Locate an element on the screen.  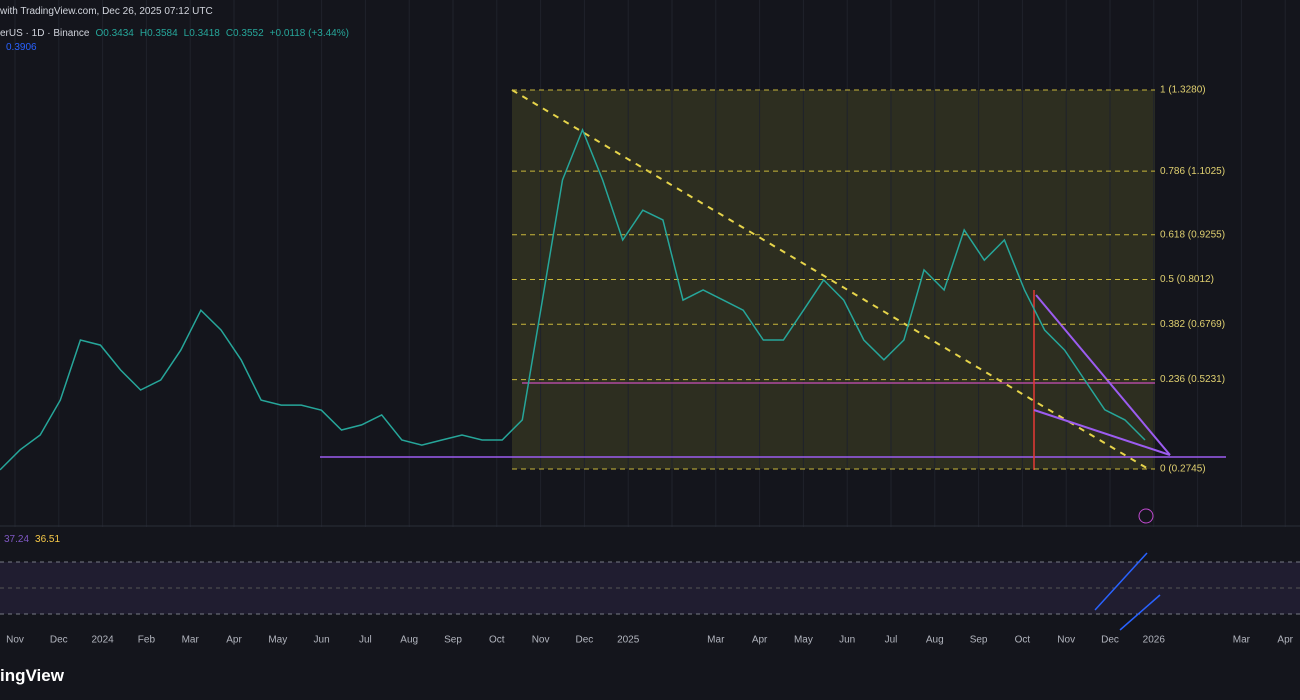
fib-label: 0.382 (0.6769) is located at coordinates (1192, 324).